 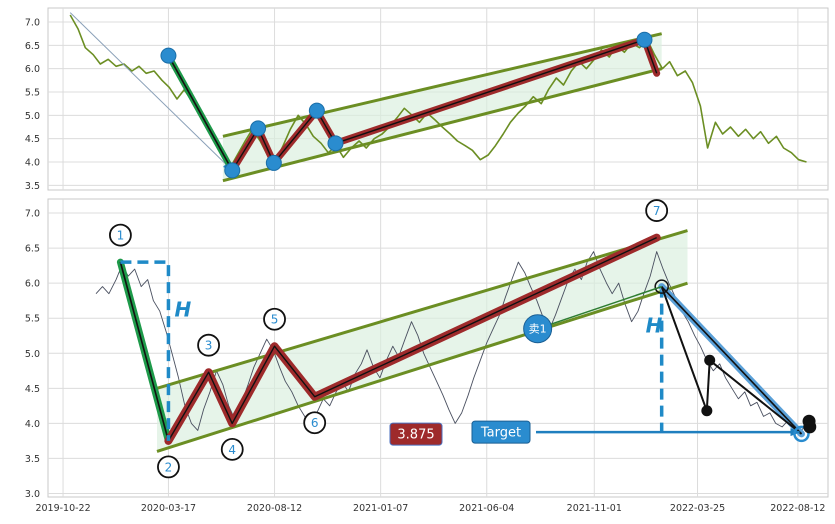 What do you see at coordinates (168, 508) in the screenshot?
I see `x-tick-label: 2020-03-17` at bounding box center [168, 508].